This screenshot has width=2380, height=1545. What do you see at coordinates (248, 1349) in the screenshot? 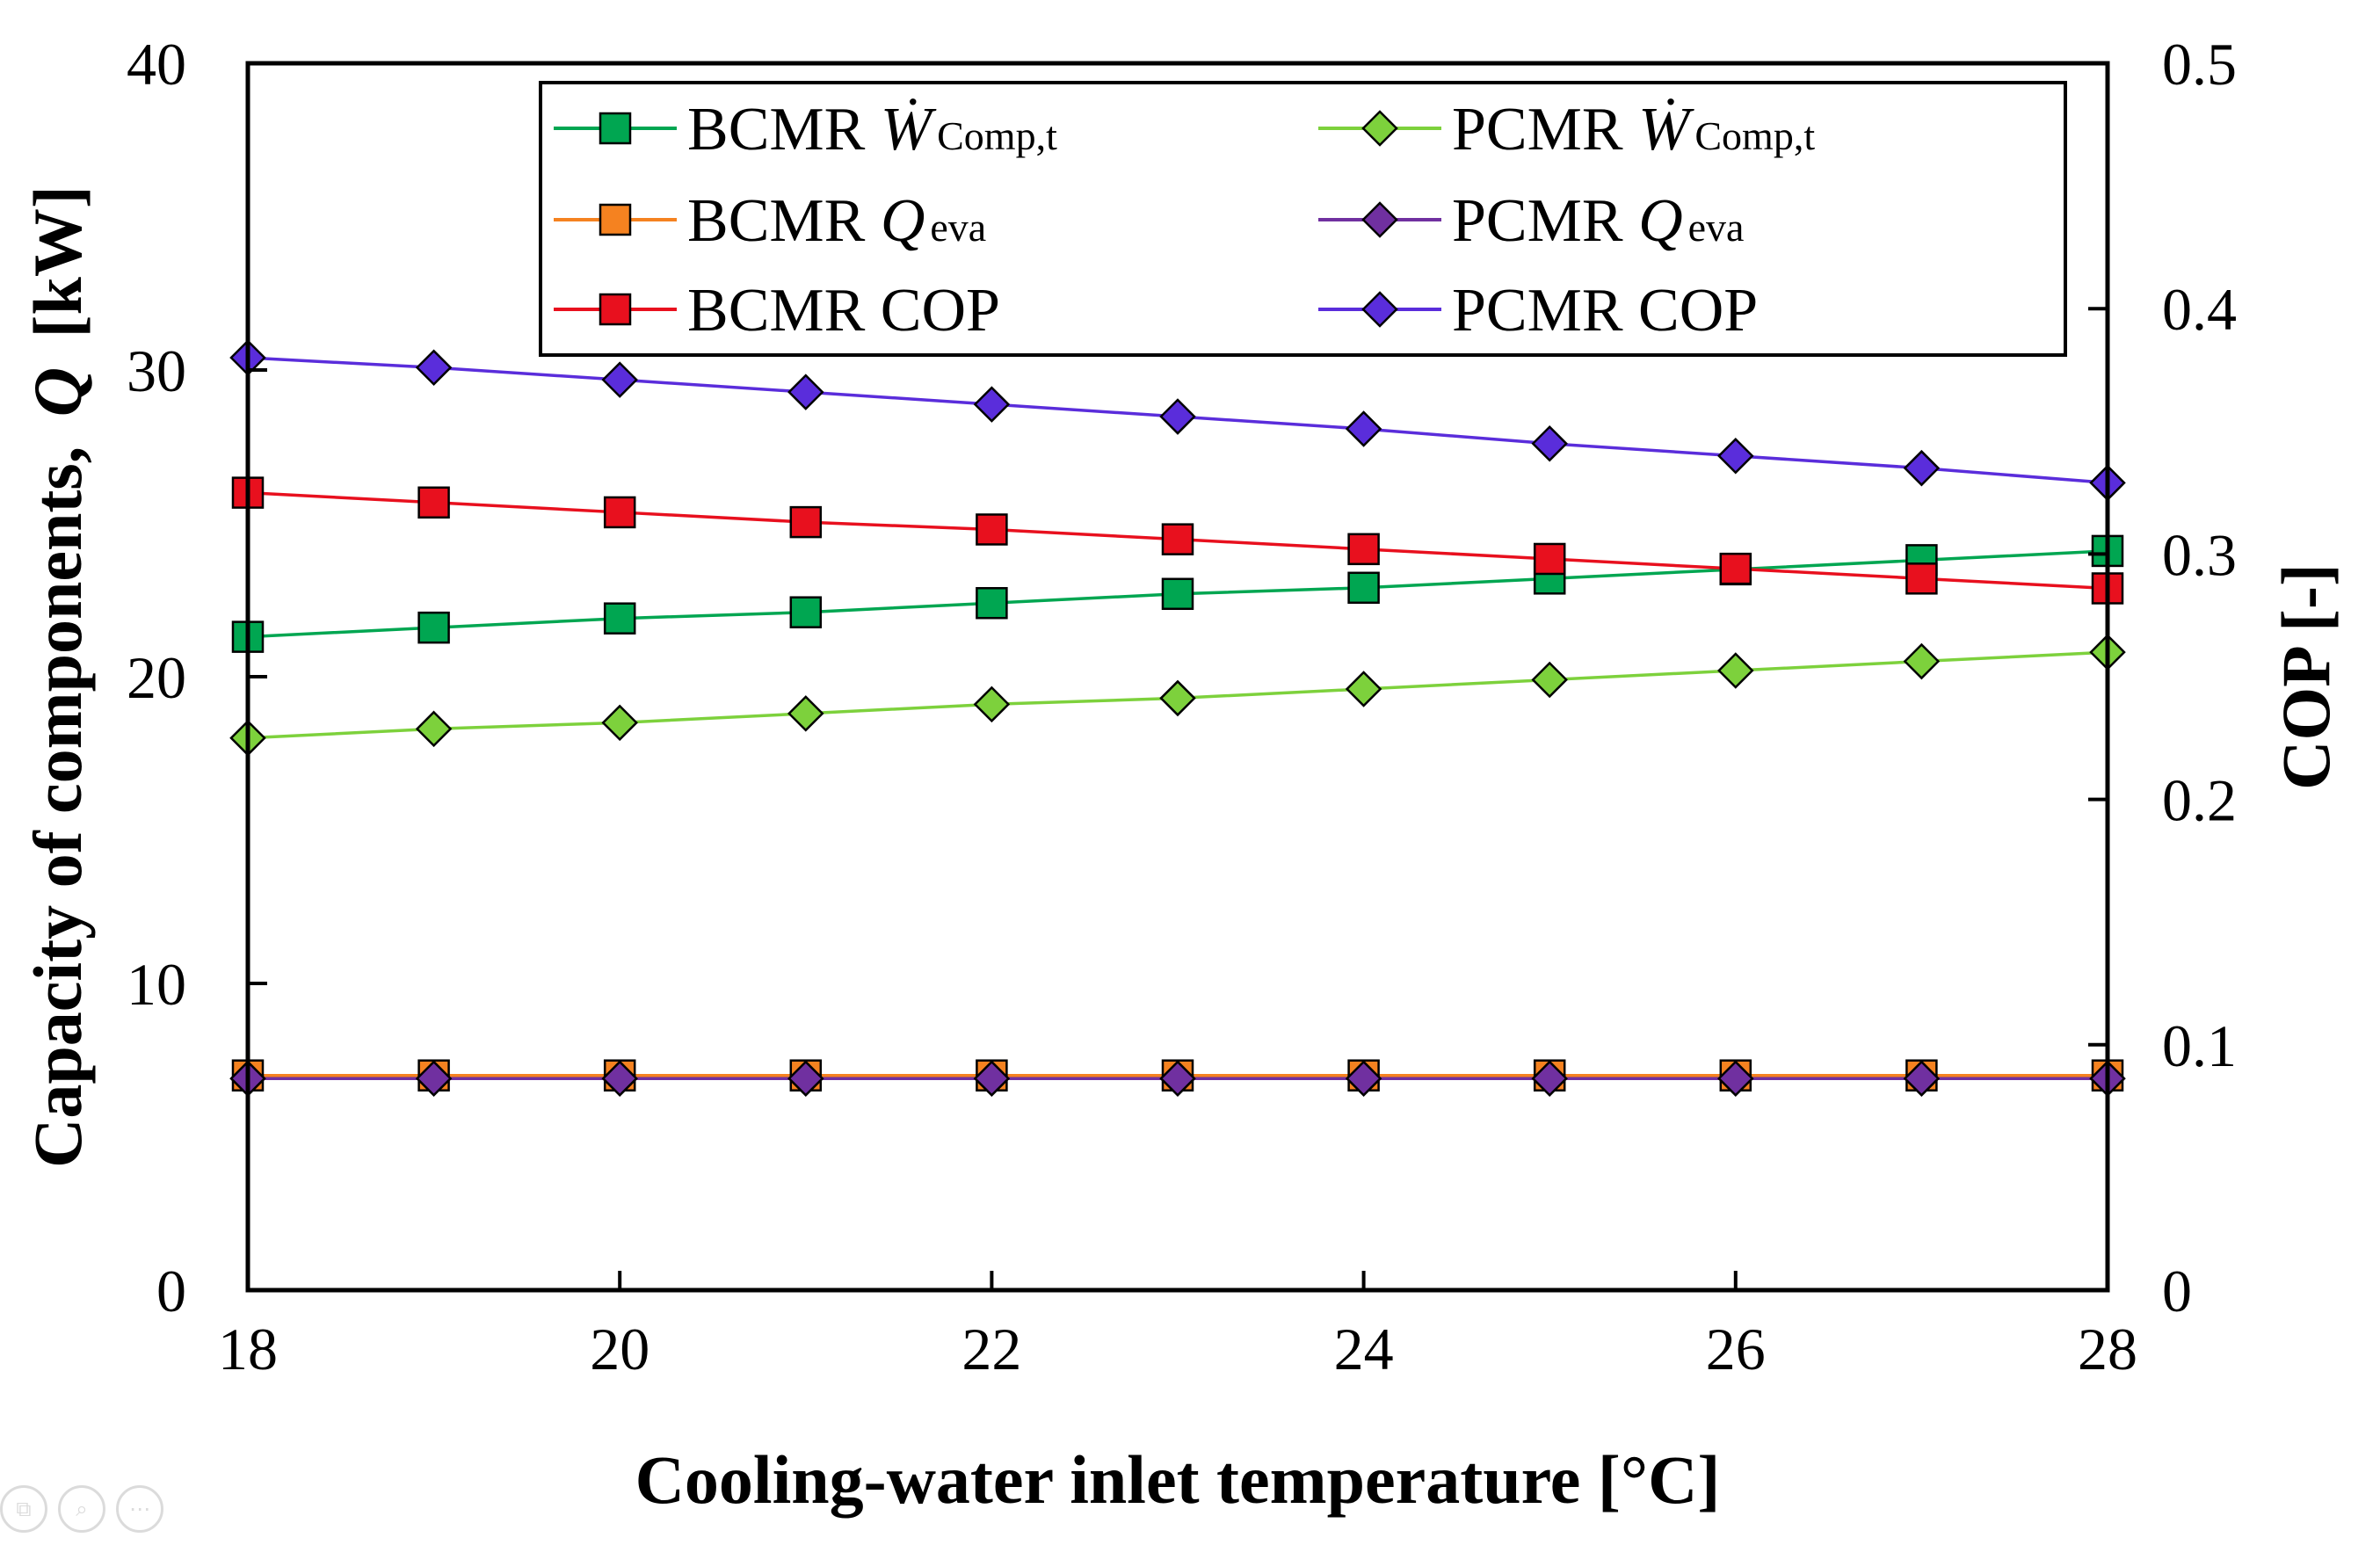
I see `x-tick-label: 18` at bounding box center [248, 1349].